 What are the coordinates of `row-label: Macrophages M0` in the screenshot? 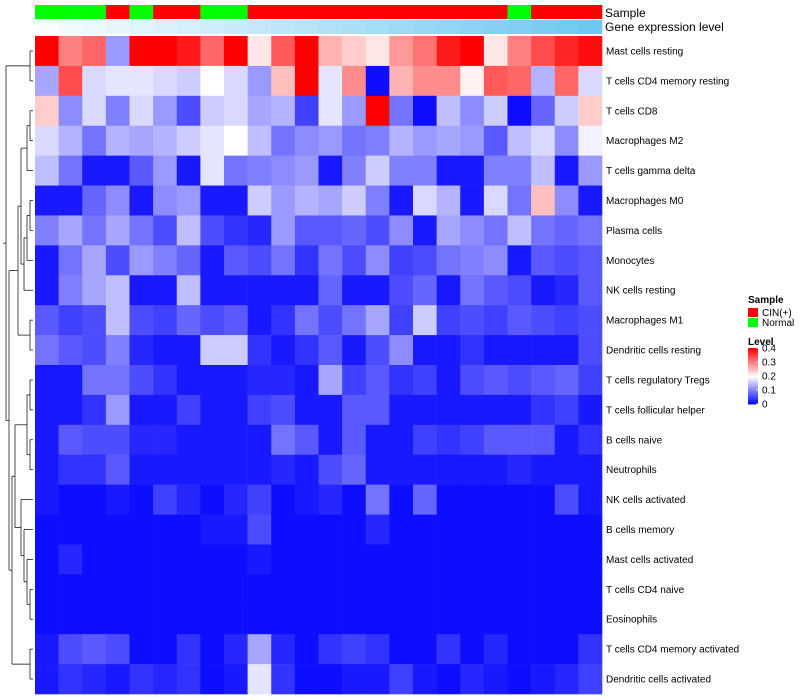 It's located at (645, 201).